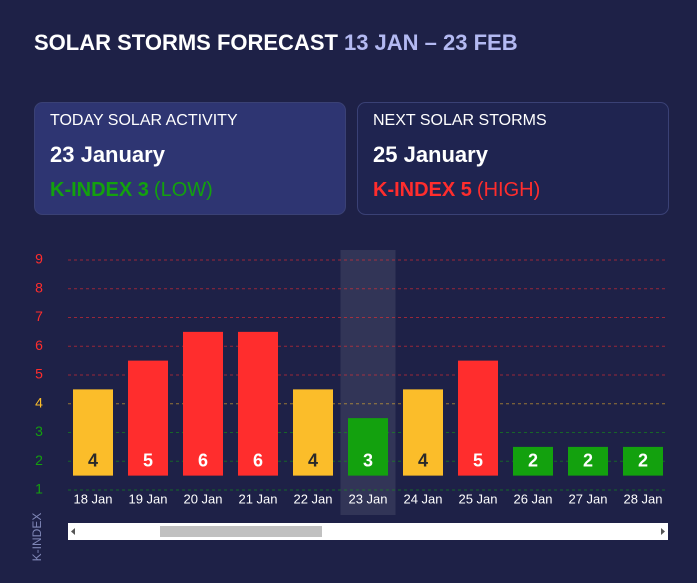 This screenshot has height=583, width=697. Describe the element at coordinates (39, 431) in the screenshot. I see `y-tick-label: 3` at that location.